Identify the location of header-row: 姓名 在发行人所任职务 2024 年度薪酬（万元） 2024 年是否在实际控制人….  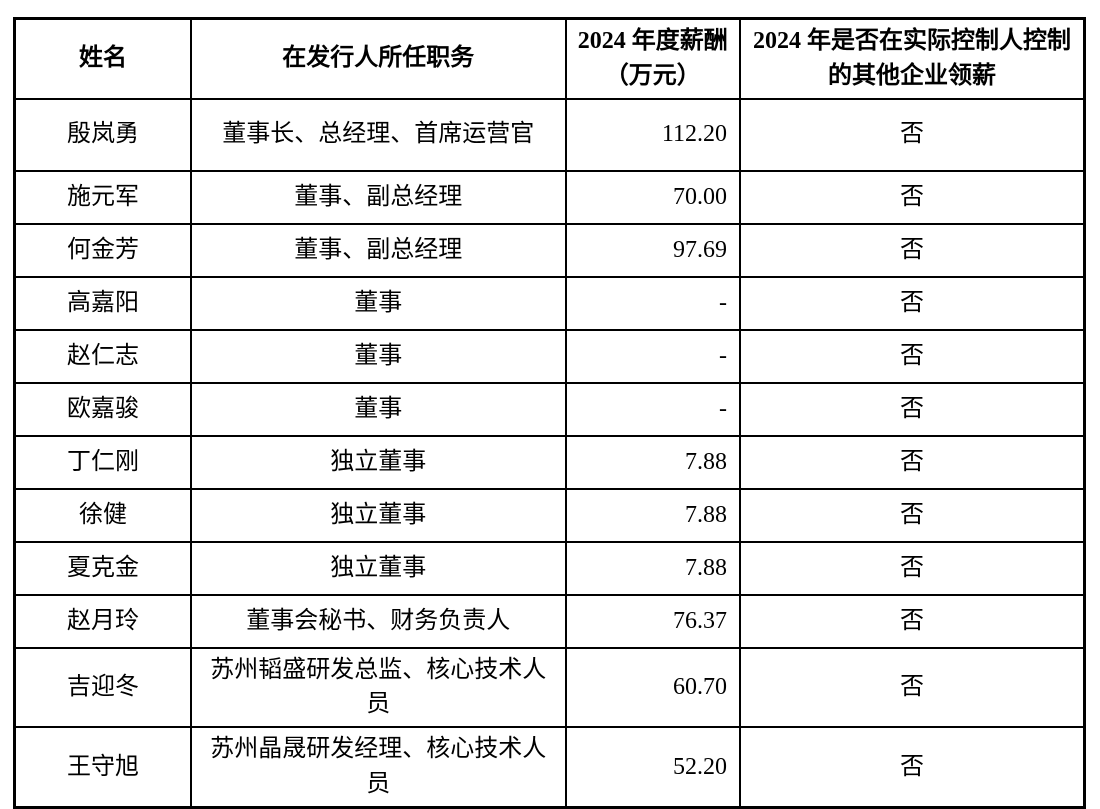
(549, 58).